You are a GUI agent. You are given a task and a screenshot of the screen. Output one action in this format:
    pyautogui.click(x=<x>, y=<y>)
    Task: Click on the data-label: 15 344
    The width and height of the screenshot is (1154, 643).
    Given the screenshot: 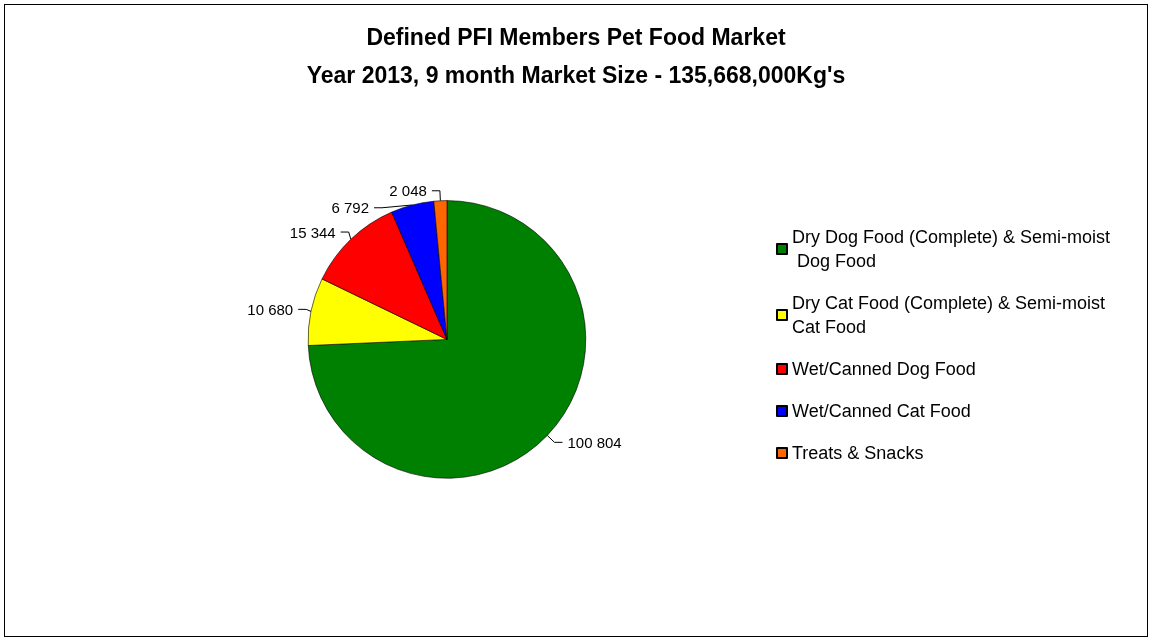 What is the action you would take?
    pyautogui.click(x=312, y=232)
    